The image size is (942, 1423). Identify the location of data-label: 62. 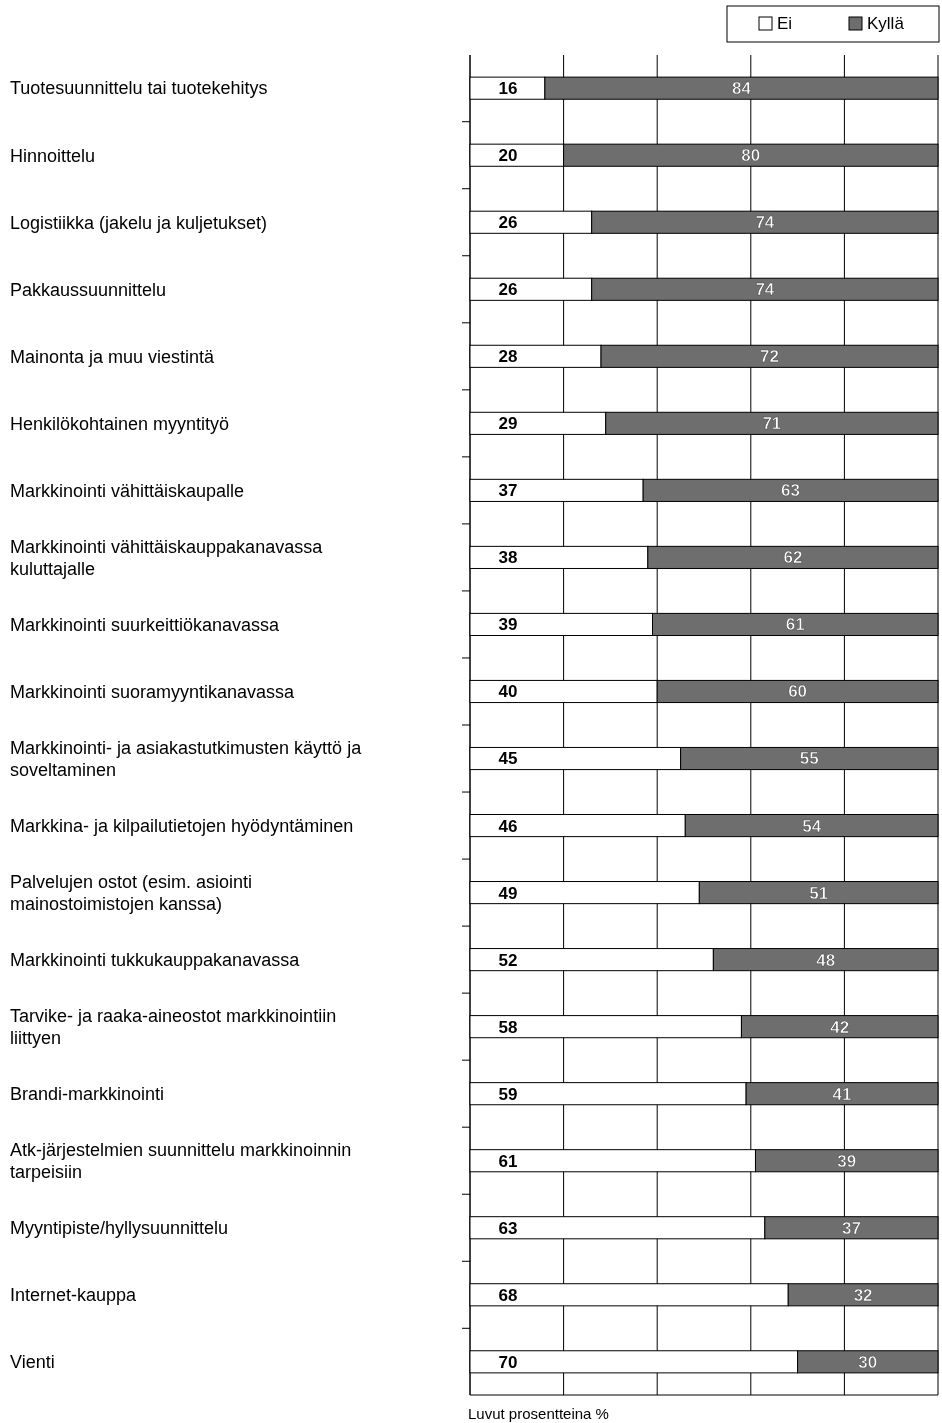
(793, 558).